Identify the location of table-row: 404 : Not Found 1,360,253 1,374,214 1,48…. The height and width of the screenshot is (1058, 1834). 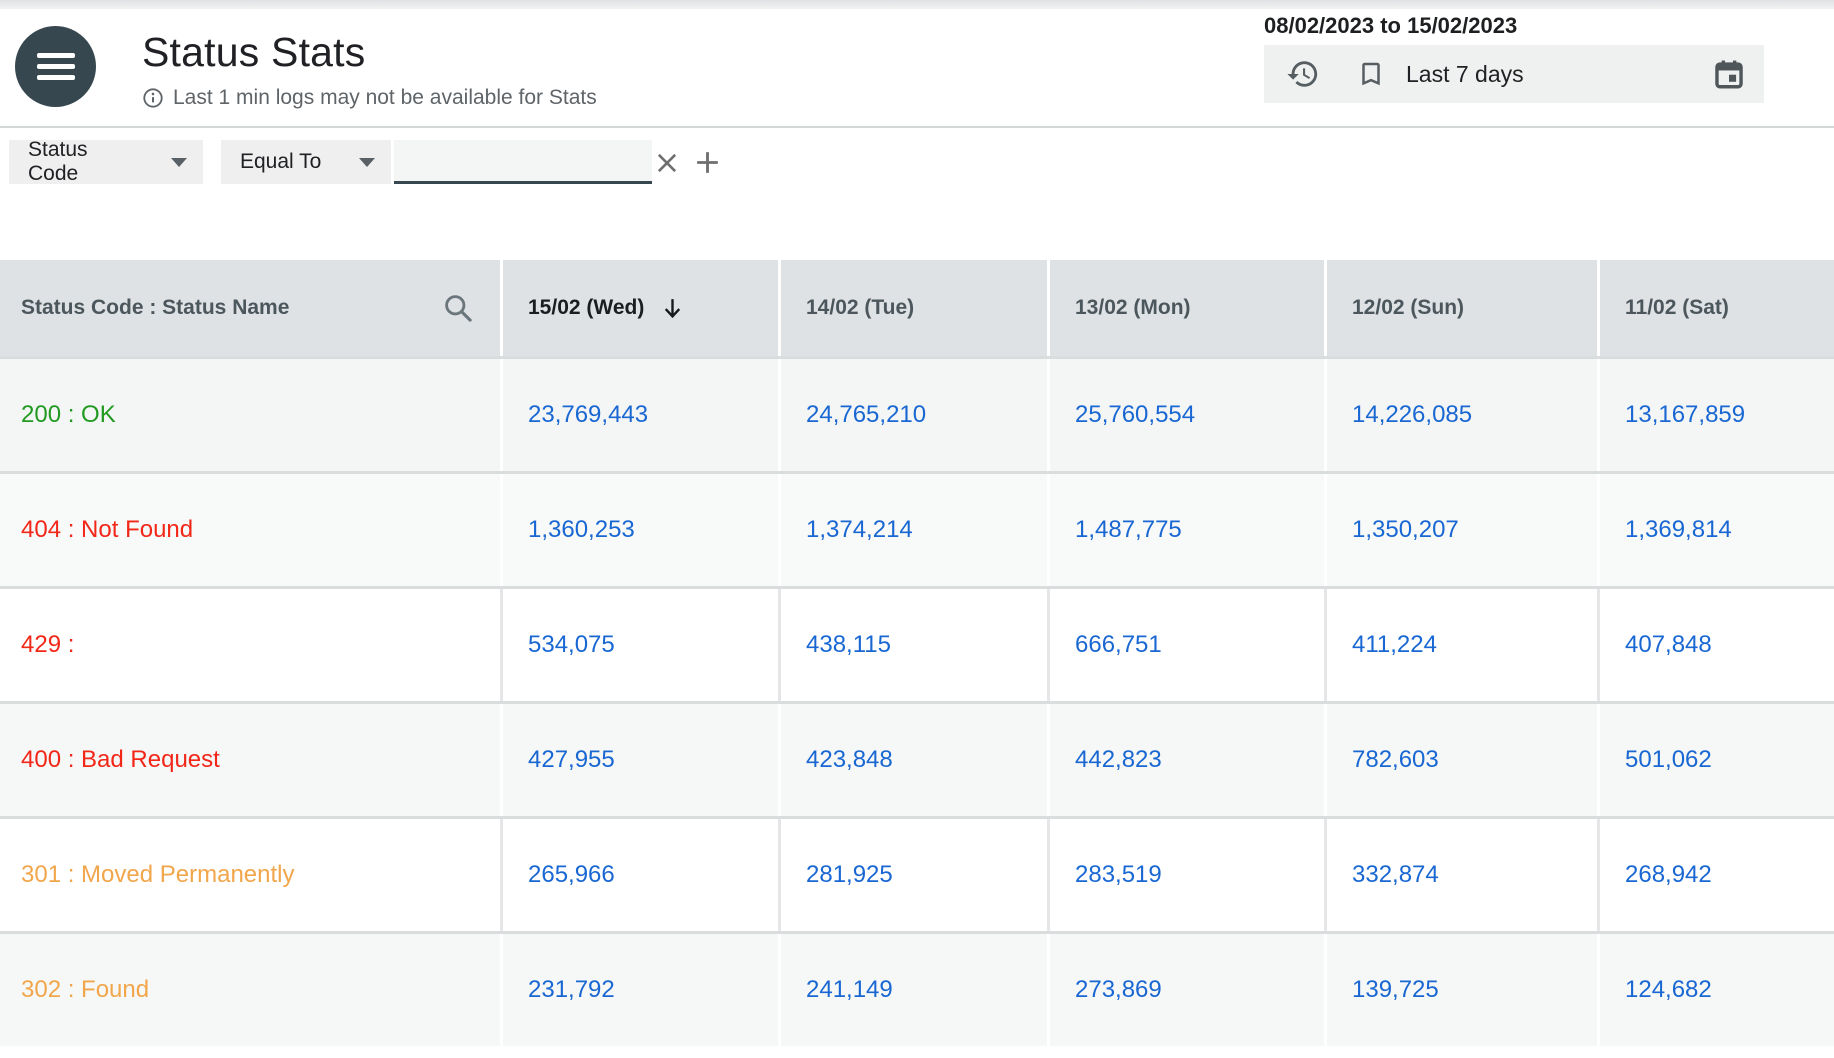
(917, 528).